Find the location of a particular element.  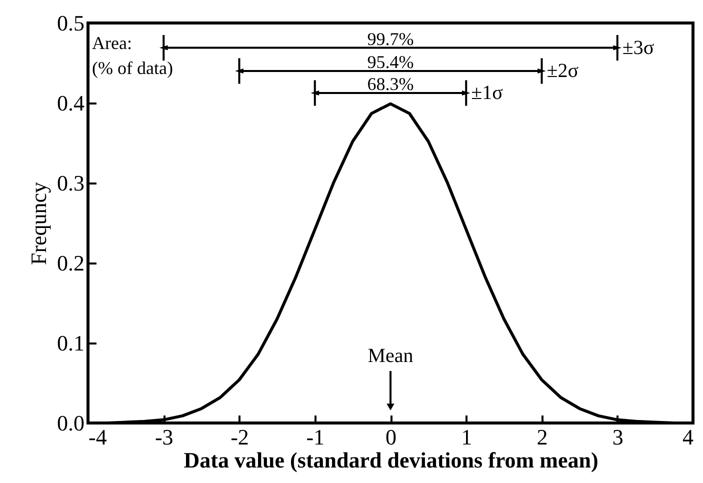

x-tick-label: -4 is located at coordinates (97, 437).